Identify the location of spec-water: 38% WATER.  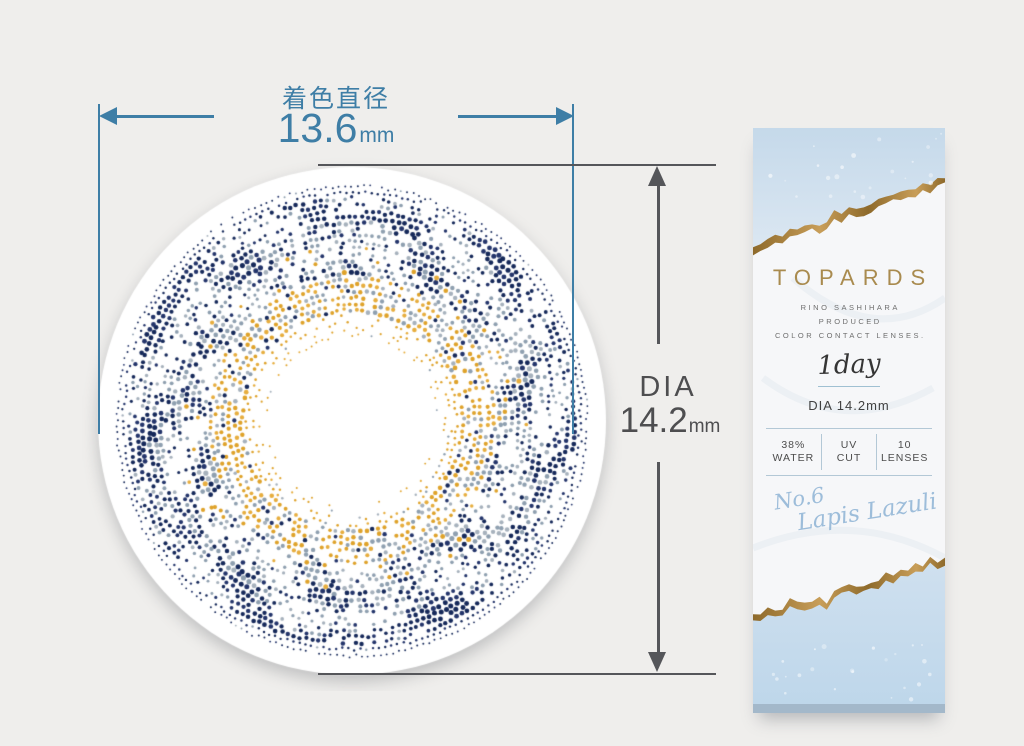
(793, 452).